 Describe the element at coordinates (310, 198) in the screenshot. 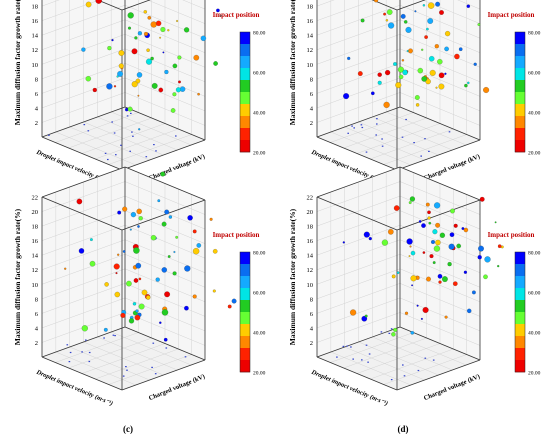

I see `z-tick-label: 22` at that location.